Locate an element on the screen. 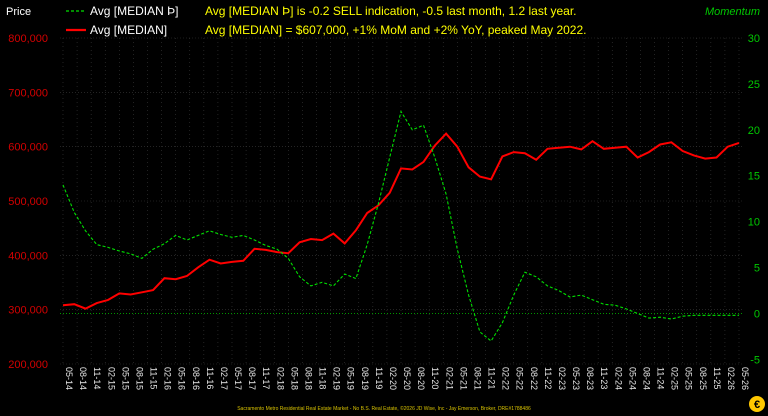  price-tick-label: 300,000 is located at coordinates (28, 311).